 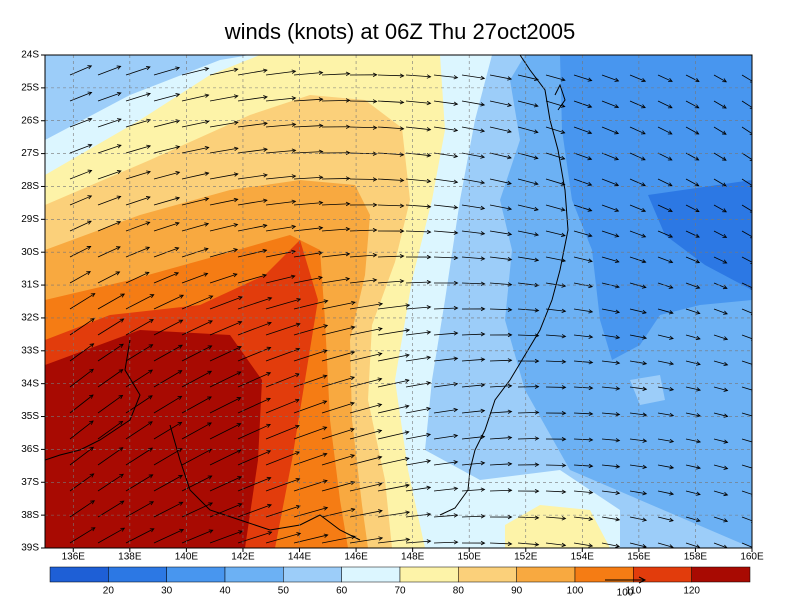 What do you see at coordinates (109, 591) in the screenshot?
I see `colorbar-label: 20` at bounding box center [109, 591].